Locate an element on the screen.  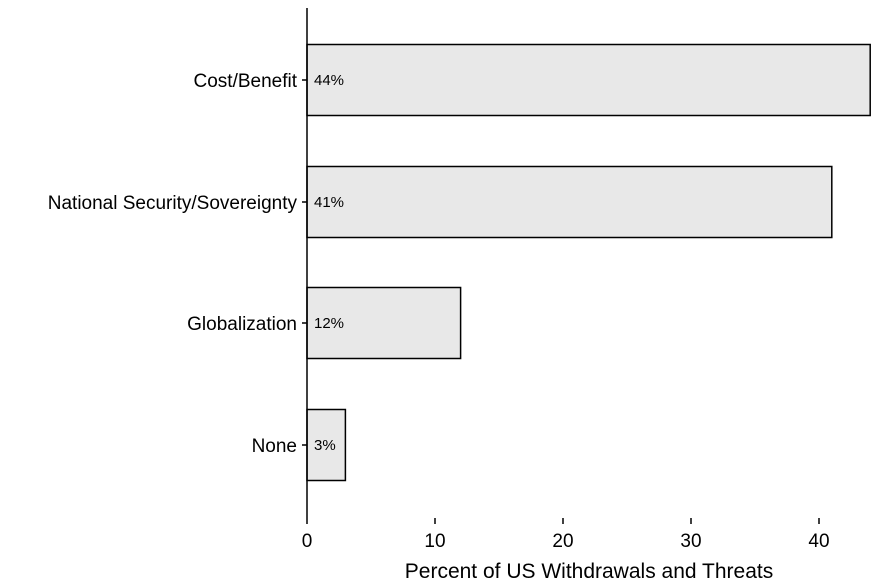
bar-national-security-sovereignty is located at coordinates (569, 202).